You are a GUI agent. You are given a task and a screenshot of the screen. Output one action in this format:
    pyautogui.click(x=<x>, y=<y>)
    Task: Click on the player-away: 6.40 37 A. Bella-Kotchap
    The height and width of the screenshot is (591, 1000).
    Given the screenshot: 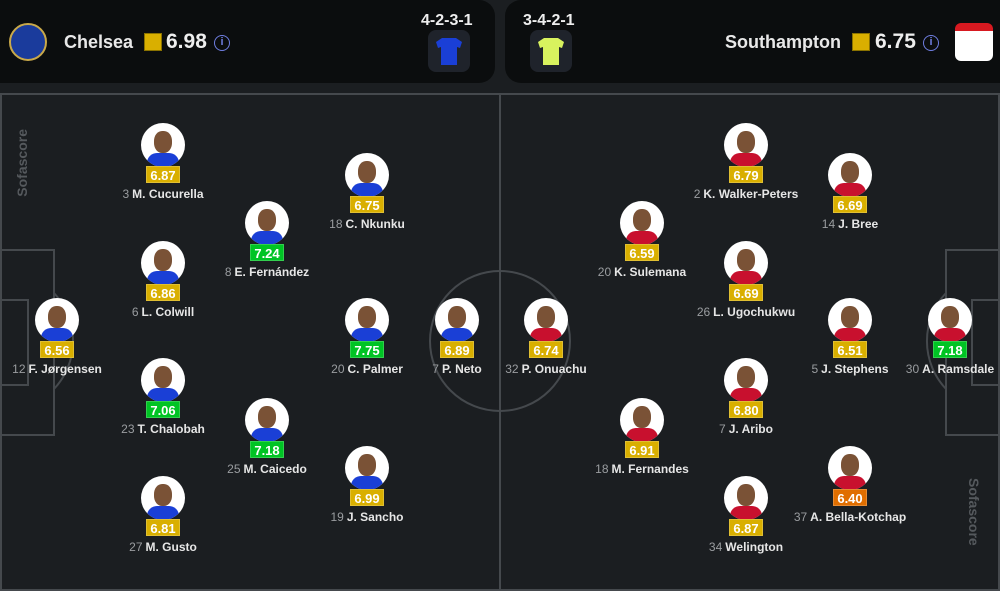 What is the action you would take?
    pyautogui.click(x=850, y=485)
    